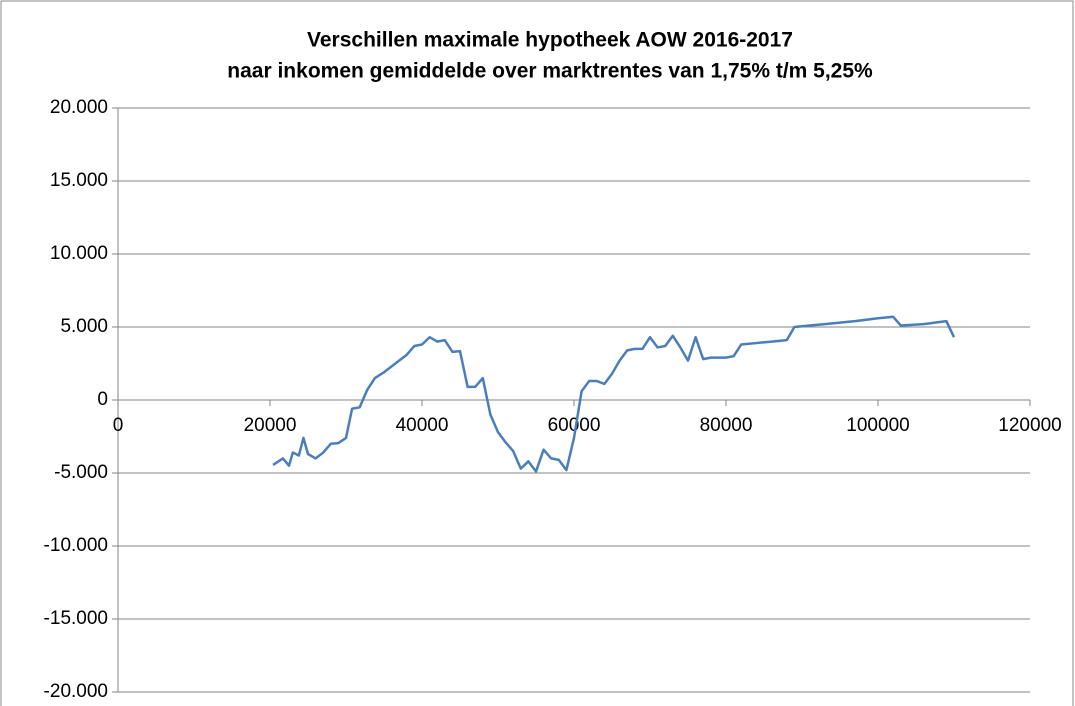 The width and height of the screenshot is (1075, 706). What do you see at coordinates (574, 425) in the screenshot?
I see `x-tick-label: 60000` at bounding box center [574, 425].